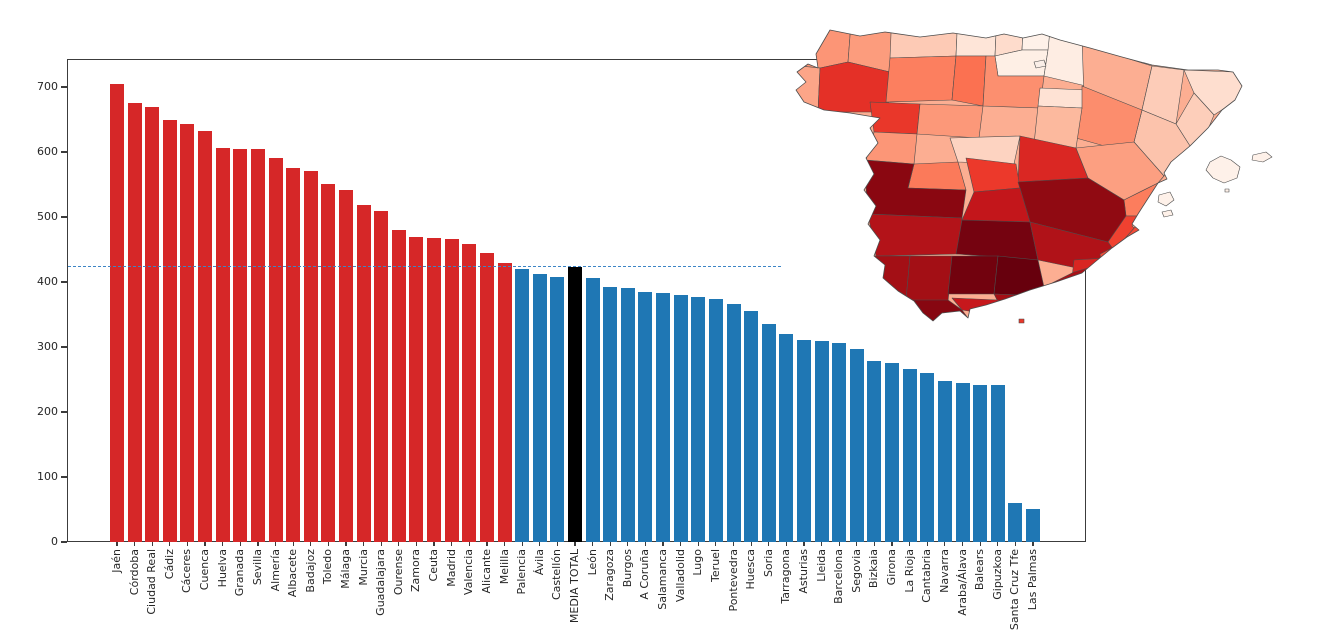 This screenshot has width=1320, height=640. Describe the element at coordinates (973, 275) in the screenshot. I see `province-Córdoba` at that location.